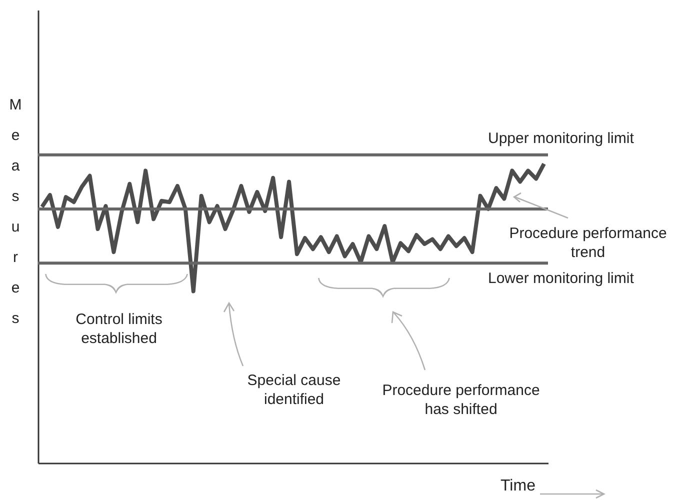 The image size is (700, 503). I want to click on annotation: Procedure performance trend, so click(588, 243).